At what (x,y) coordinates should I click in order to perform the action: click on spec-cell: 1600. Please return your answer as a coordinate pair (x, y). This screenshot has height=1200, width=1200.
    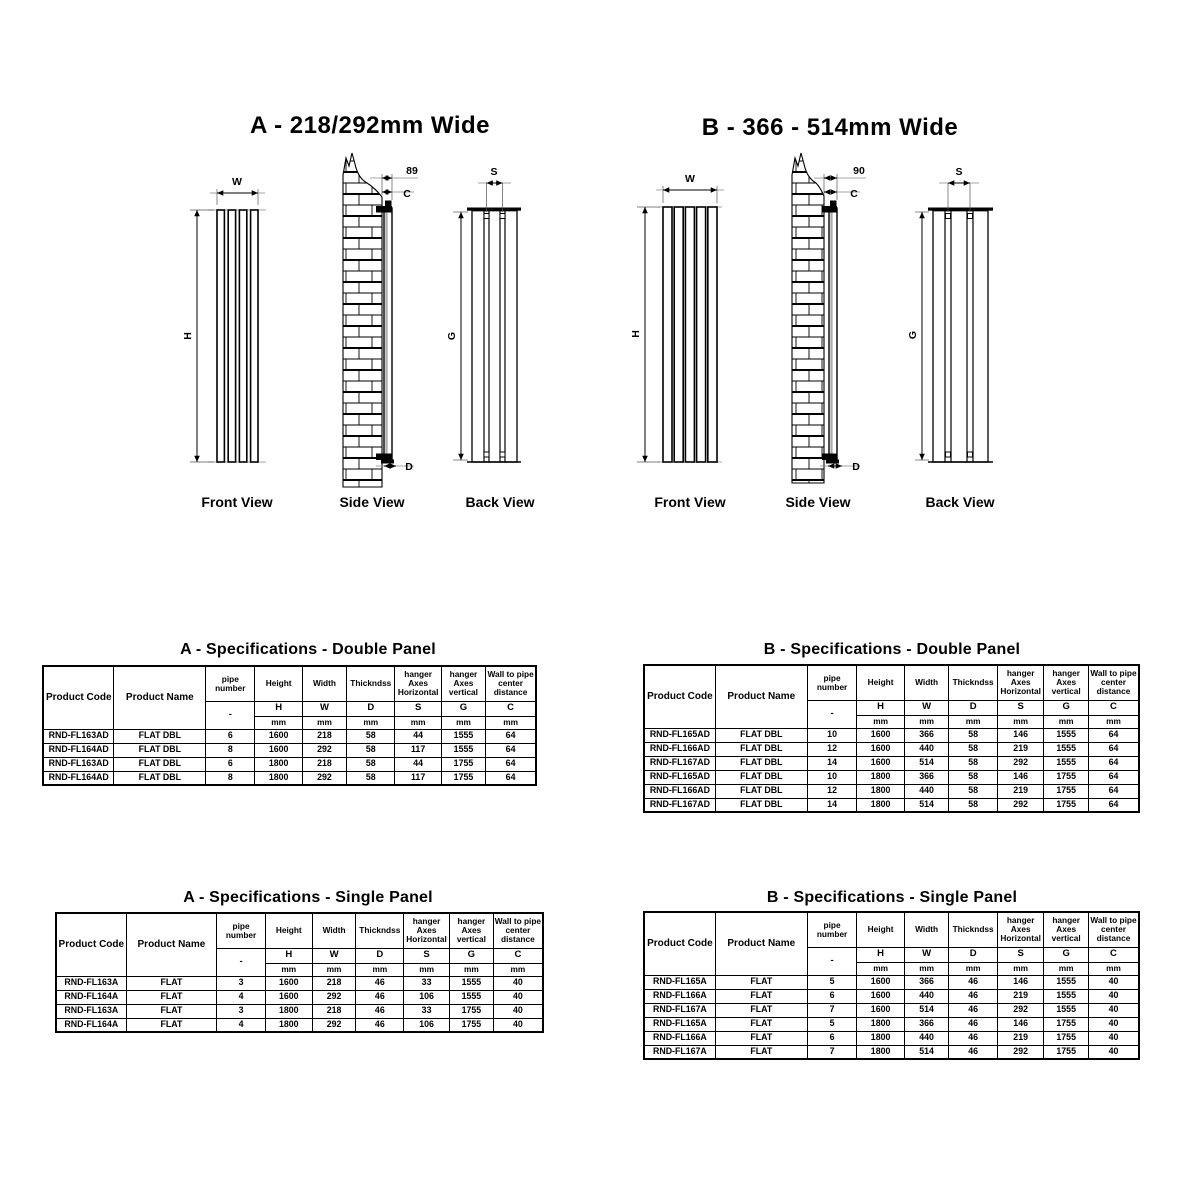
    Looking at the image, I should click on (880, 996).